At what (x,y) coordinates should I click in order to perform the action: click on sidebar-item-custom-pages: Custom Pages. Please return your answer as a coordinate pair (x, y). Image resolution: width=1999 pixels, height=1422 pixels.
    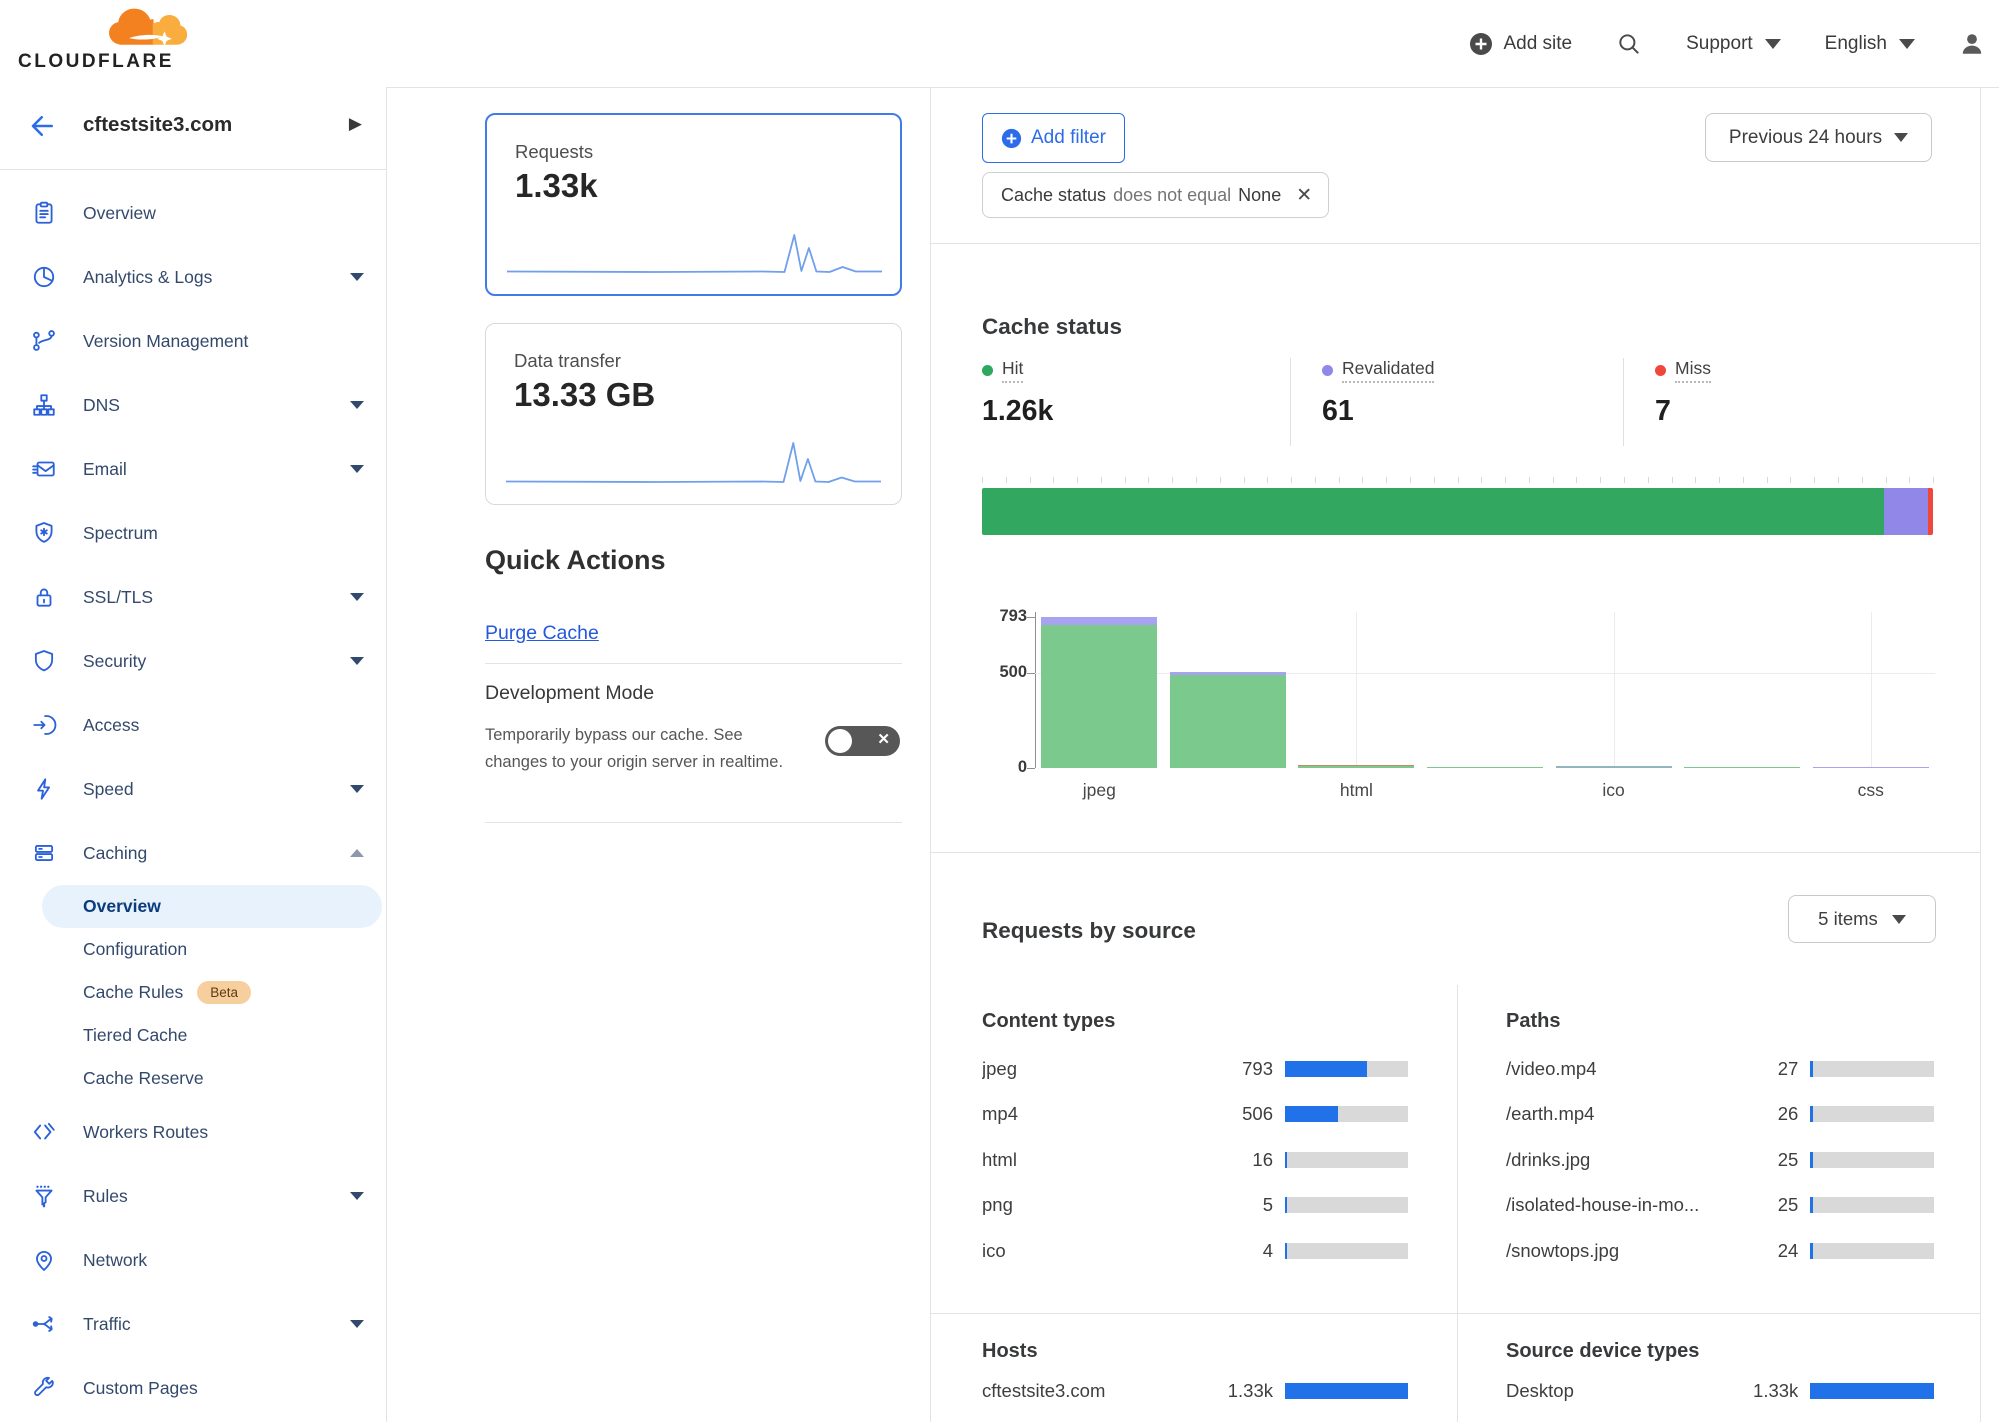
    Looking at the image, I should click on (193, 1388).